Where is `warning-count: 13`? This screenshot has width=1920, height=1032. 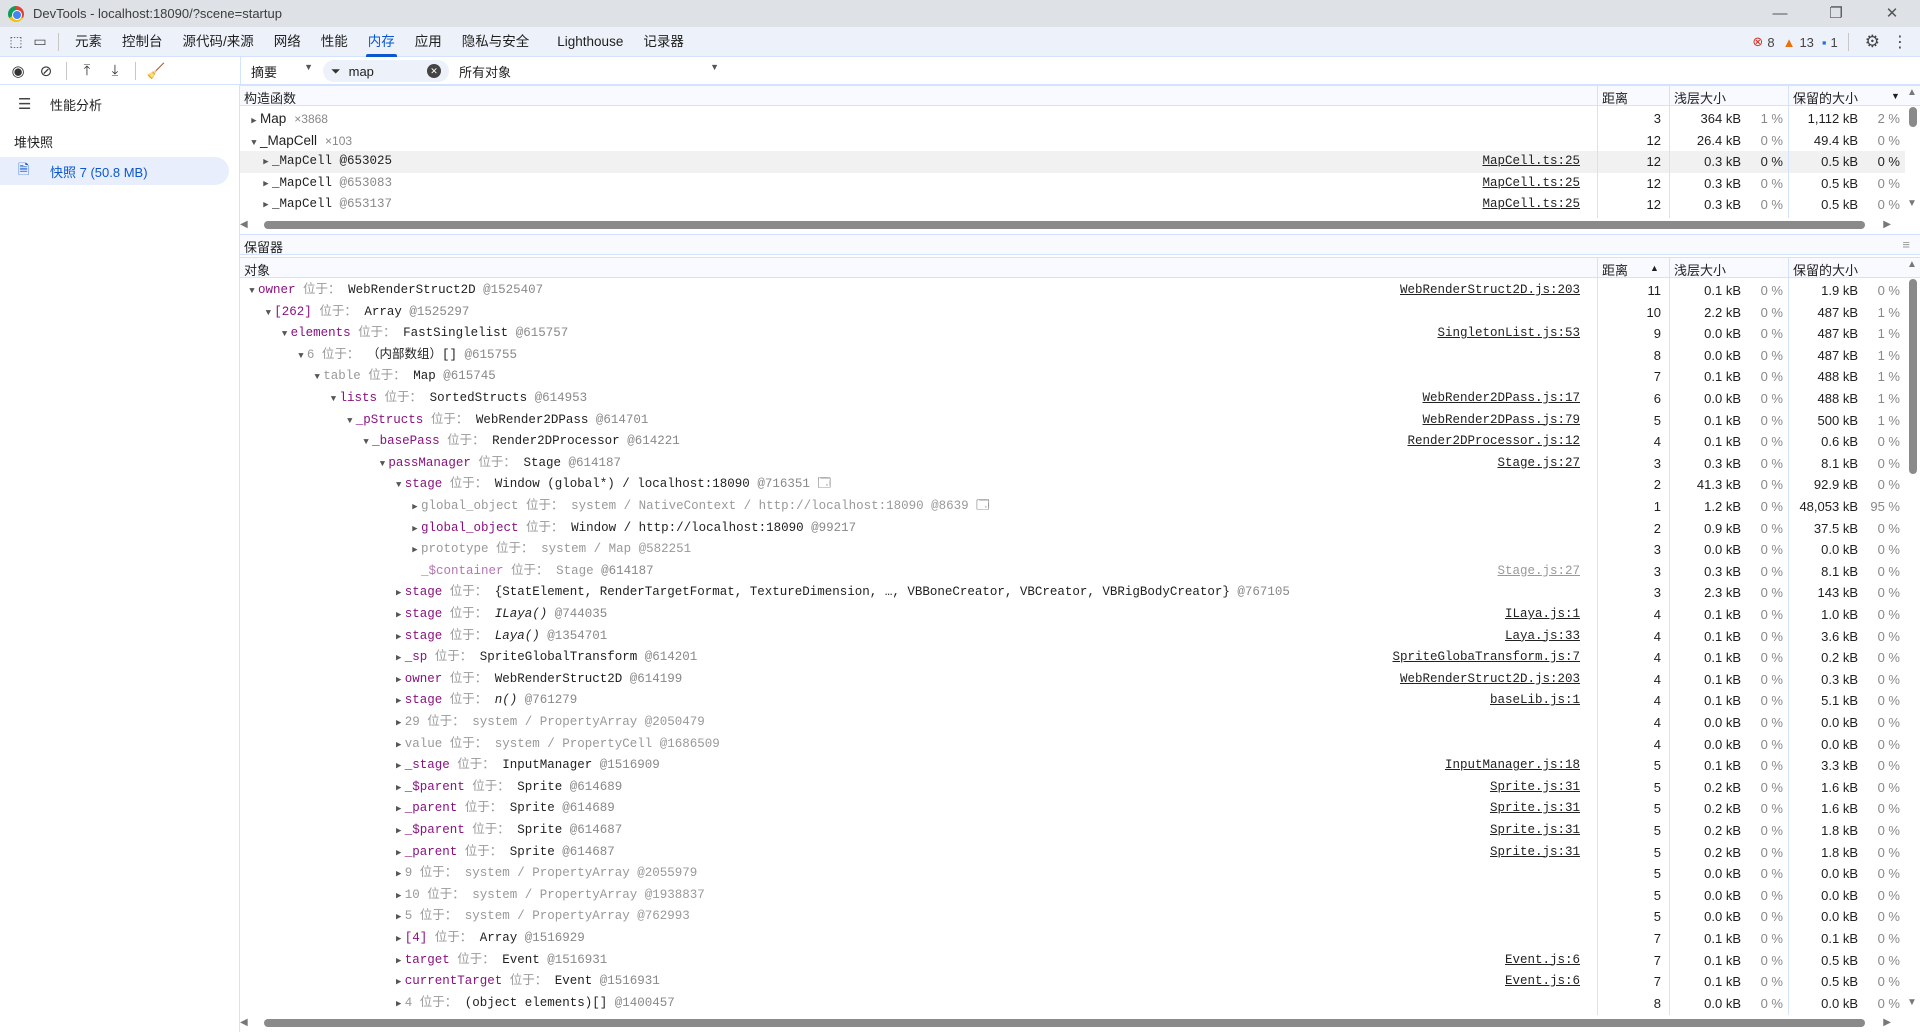
warning-count: 13 is located at coordinates (1806, 42).